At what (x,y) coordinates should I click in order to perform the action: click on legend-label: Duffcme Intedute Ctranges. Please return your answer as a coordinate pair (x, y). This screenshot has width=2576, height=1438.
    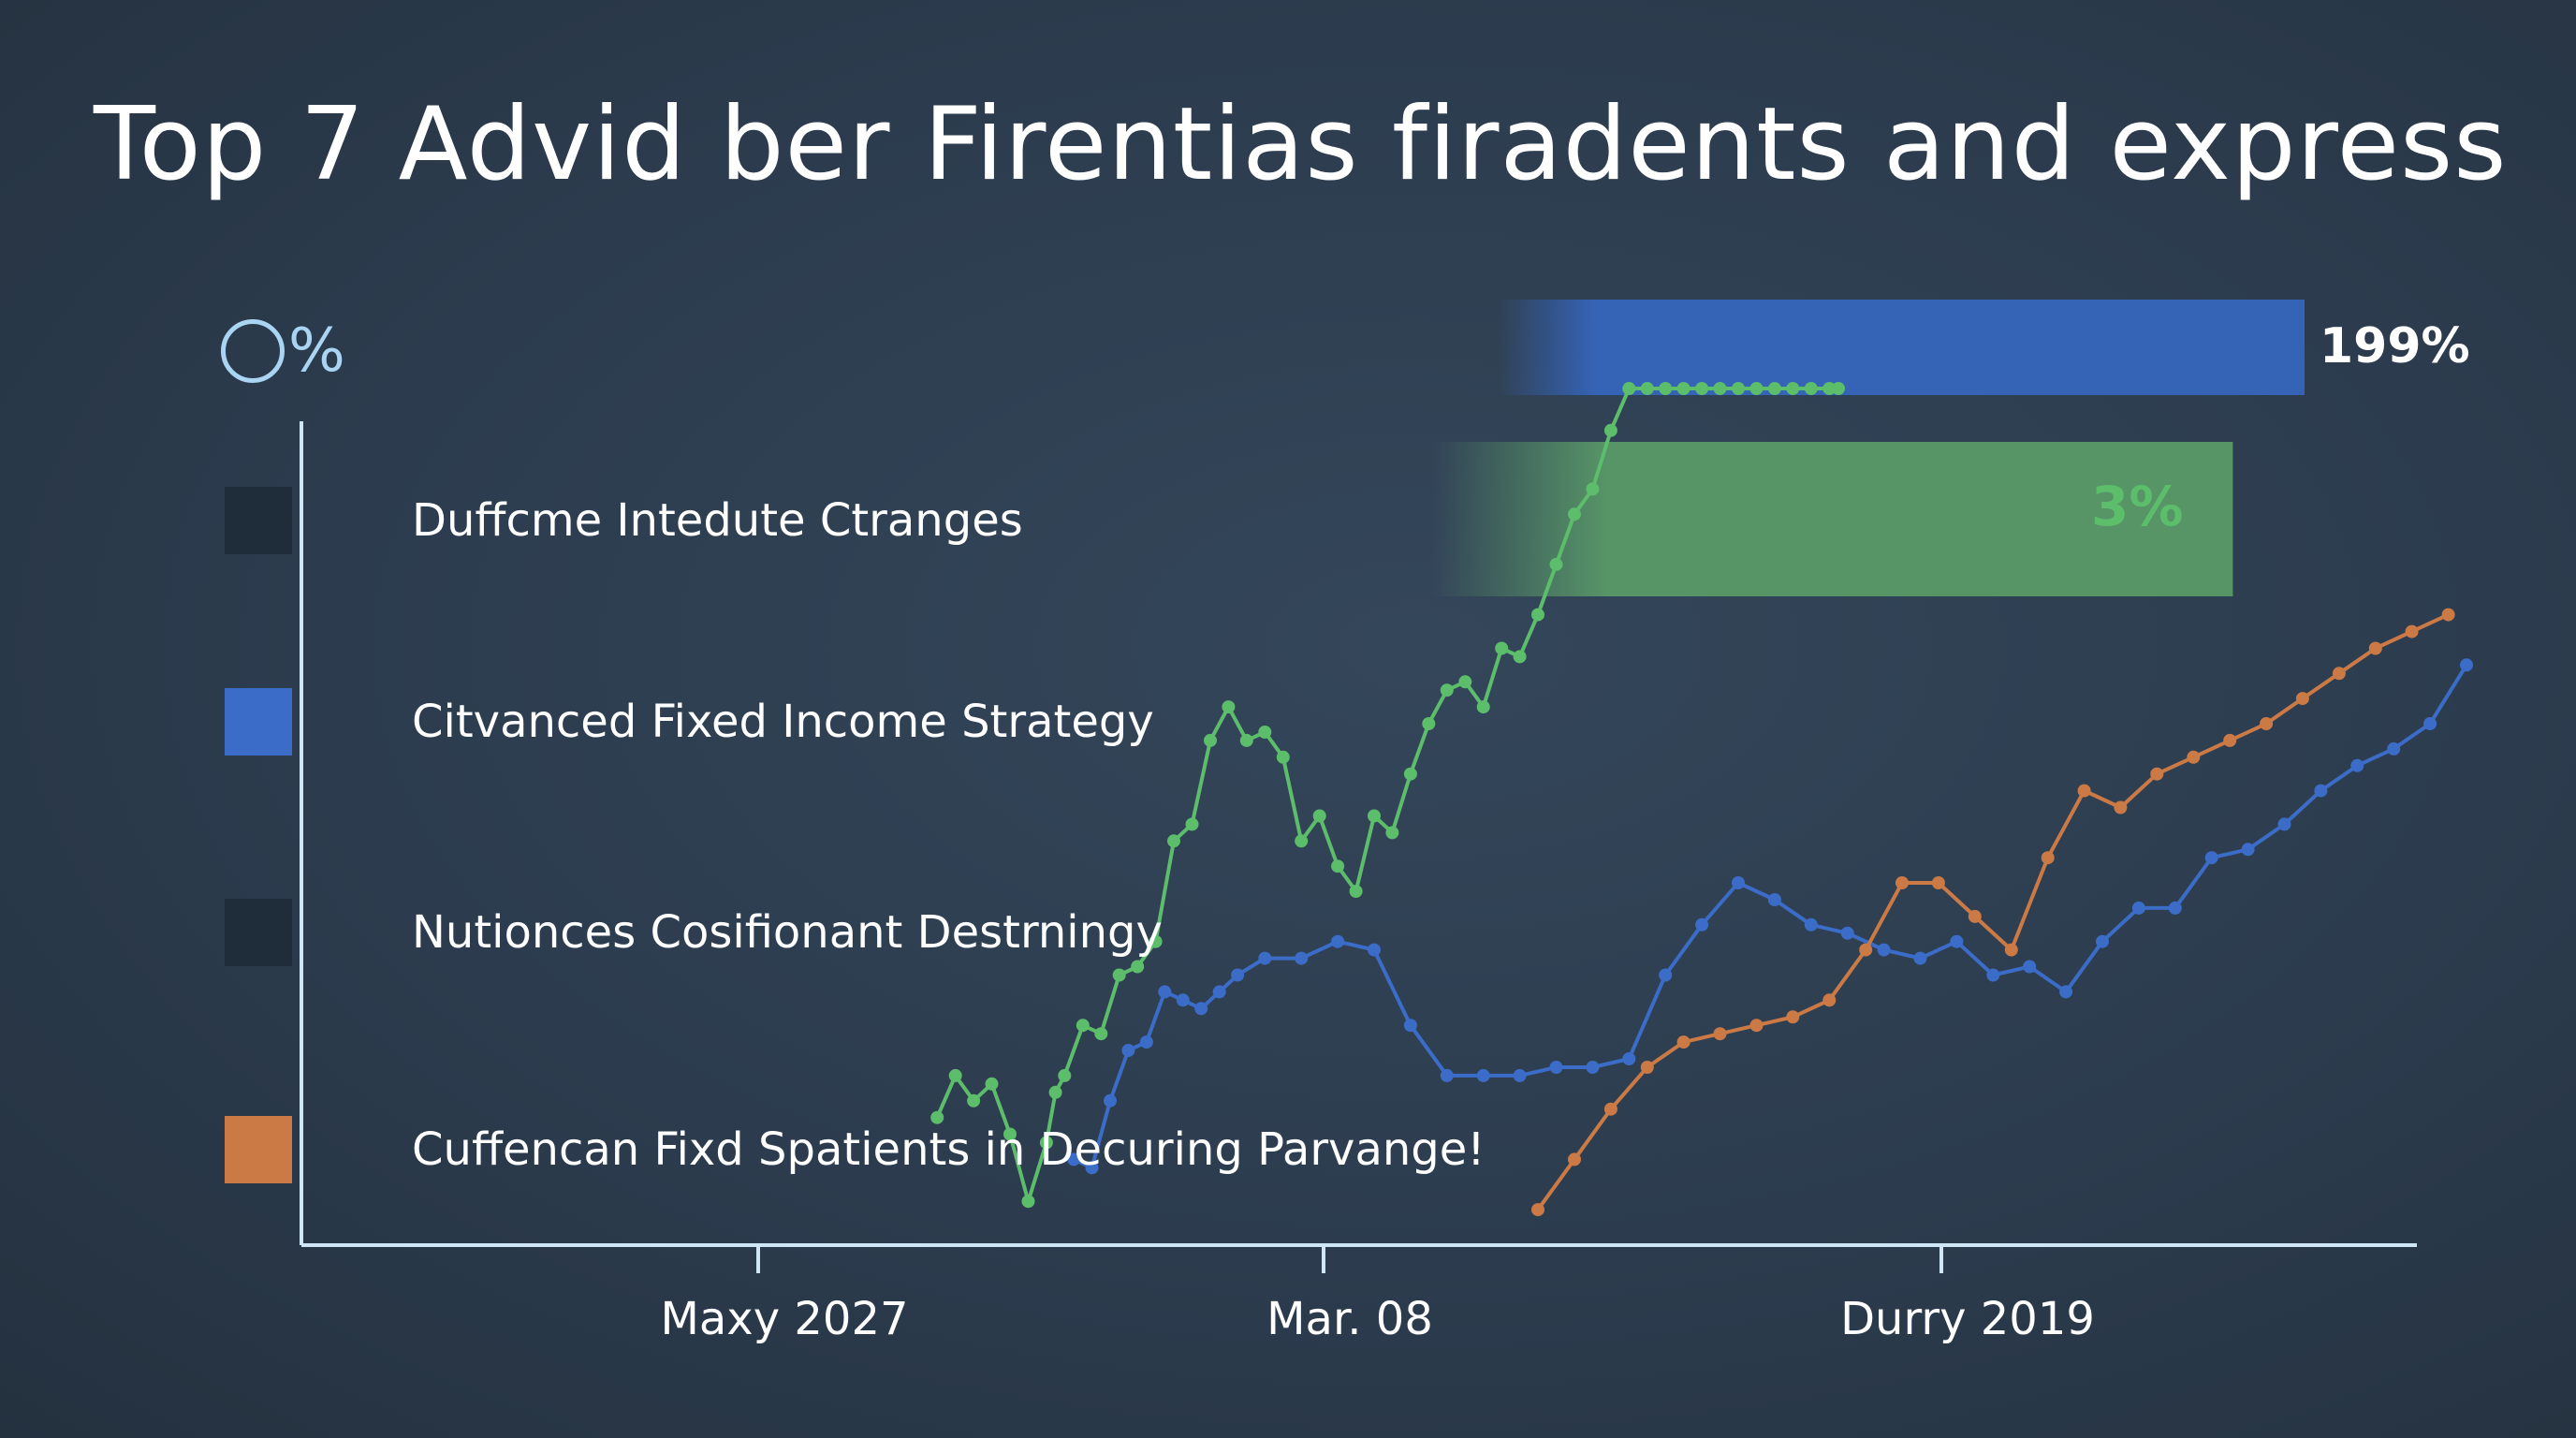
    Looking at the image, I should click on (717, 520).